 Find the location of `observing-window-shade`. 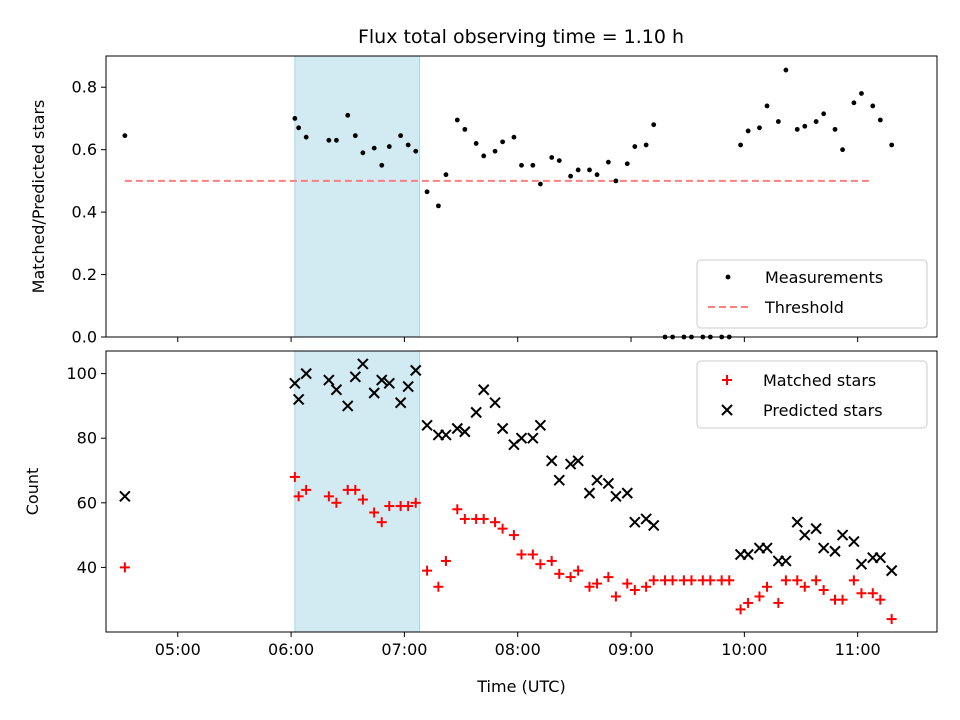

observing-window-shade is located at coordinates (357, 491).